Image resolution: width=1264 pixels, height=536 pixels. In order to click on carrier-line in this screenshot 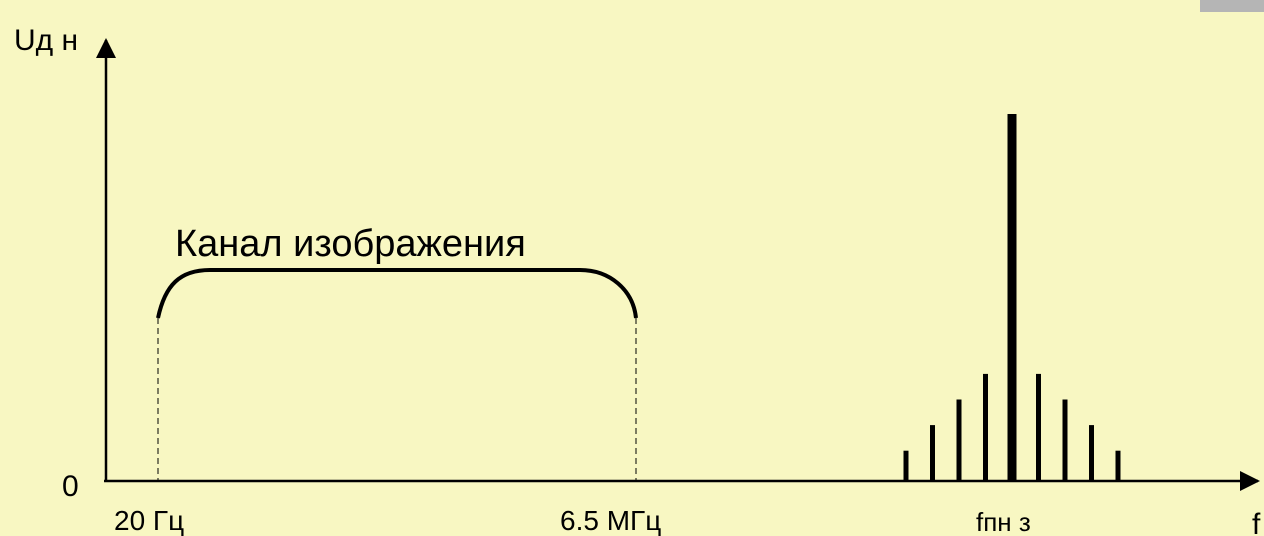, I will do `click(1012, 297)`.